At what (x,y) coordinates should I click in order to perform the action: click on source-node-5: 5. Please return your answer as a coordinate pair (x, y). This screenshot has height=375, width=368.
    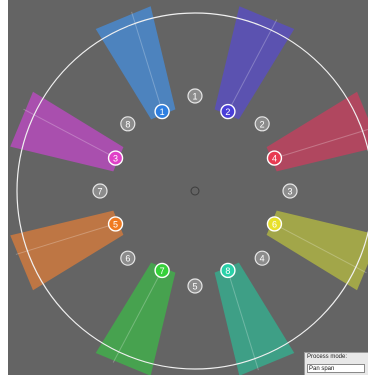
    Looking at the image, I should click on (115, 224).